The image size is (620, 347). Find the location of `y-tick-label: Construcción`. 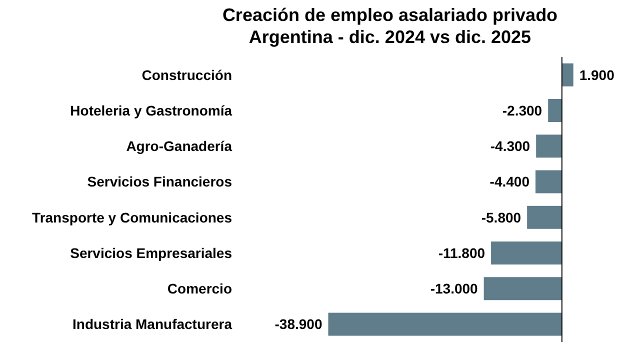

y-tick-label: Construcción is located at coordinates (187, 74).